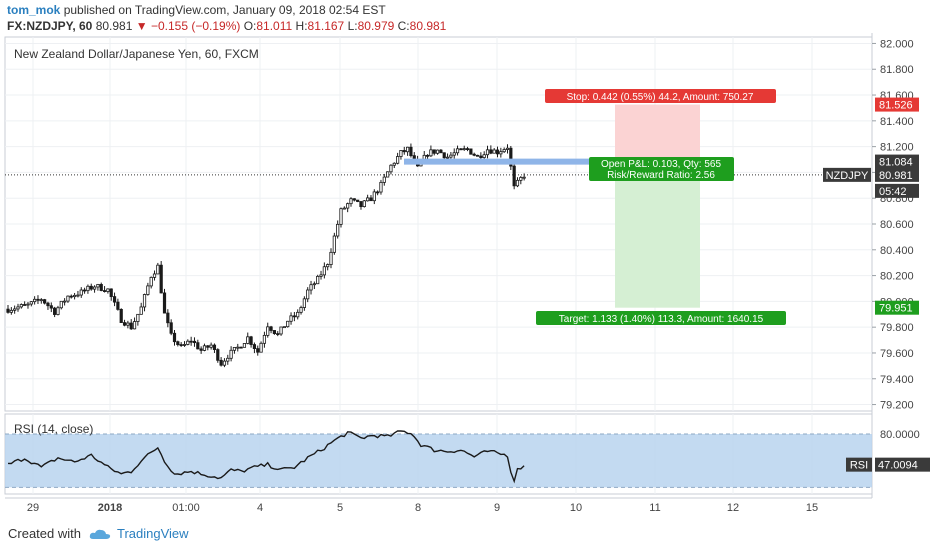 This screenshot has height=550, width=932. Describe the element at coordinates (100, 534) in the screenshot. I see `tradingview-cloud-icon` at that location.